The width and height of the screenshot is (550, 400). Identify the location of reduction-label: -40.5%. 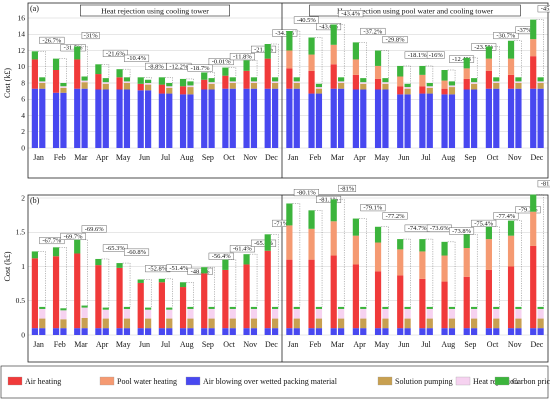
(307, 20).